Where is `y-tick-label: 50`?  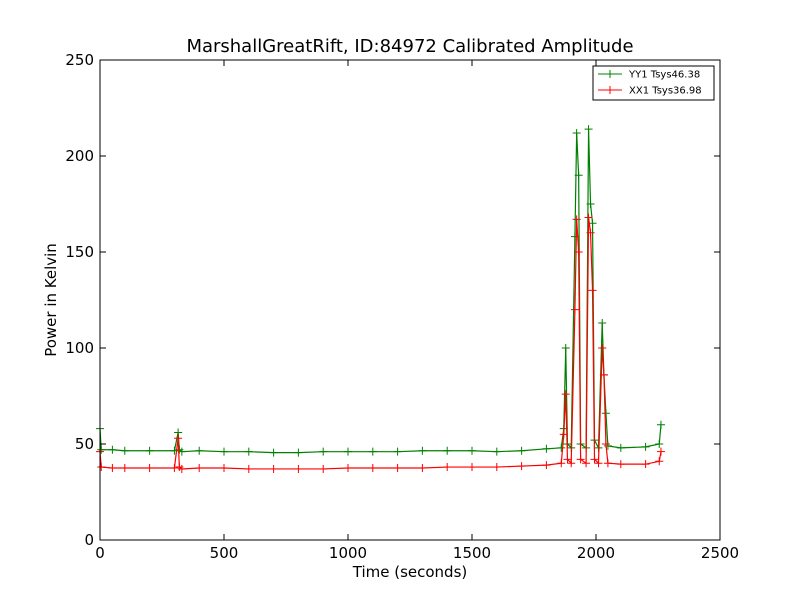 y-tick-label: 50 is located at coordinates (84, 444).